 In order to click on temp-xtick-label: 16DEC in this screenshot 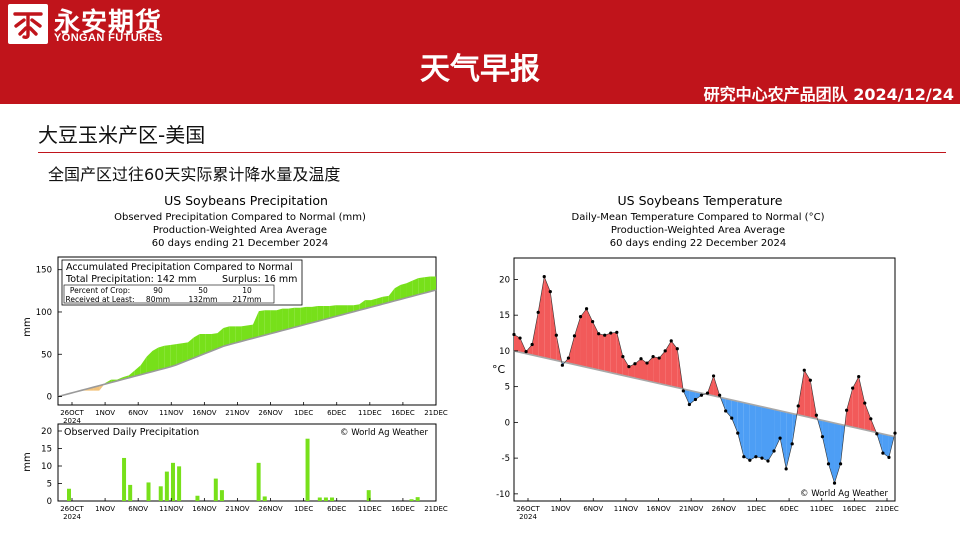, I will do `click(855, 509)`.